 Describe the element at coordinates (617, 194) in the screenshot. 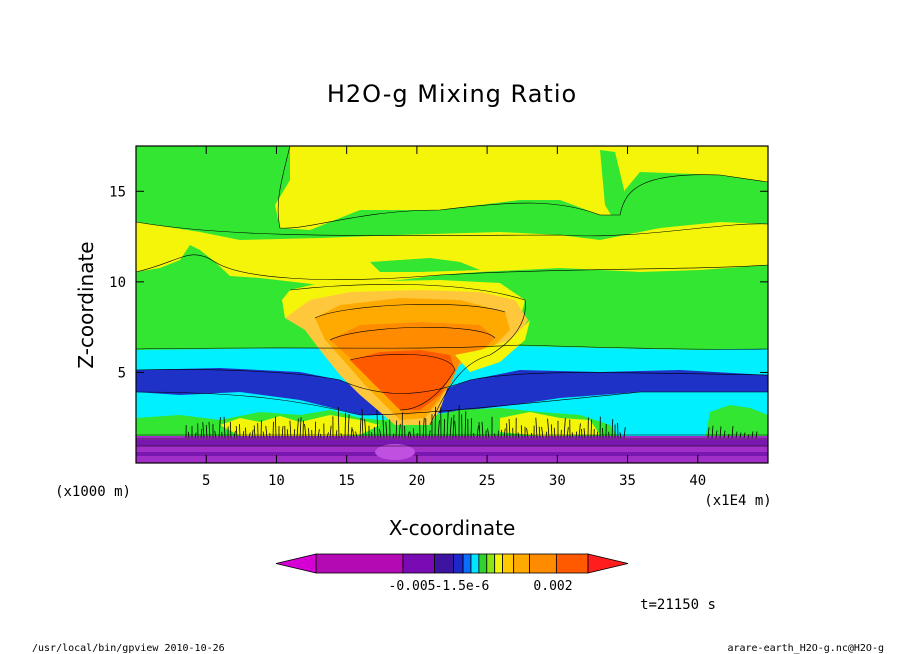

I see `contour-band-green-stream` at that location.